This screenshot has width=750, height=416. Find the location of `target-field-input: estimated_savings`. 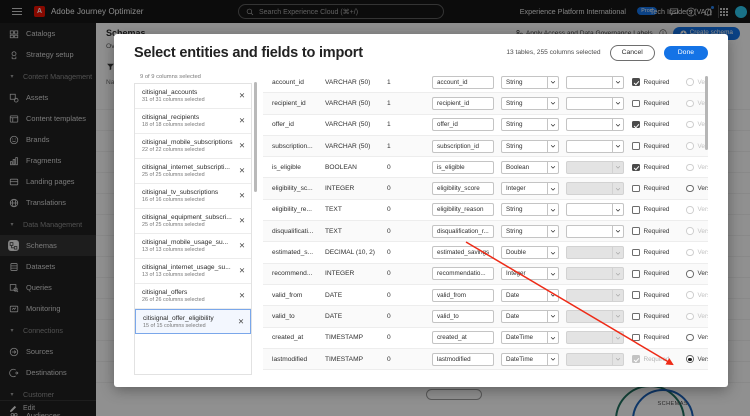

target-field-input: estimated_savings is located at coordinates (463, 253).